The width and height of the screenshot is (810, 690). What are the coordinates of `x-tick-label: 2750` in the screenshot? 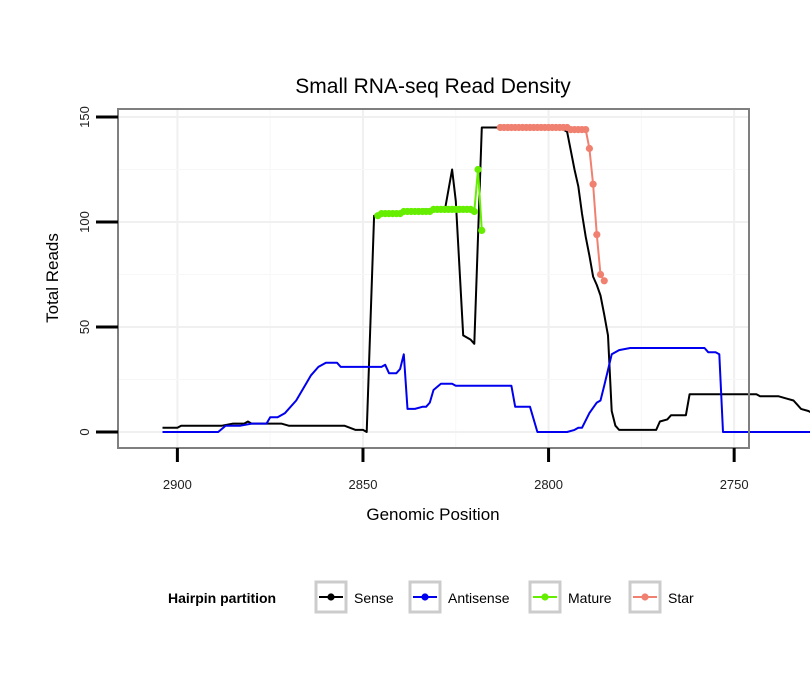 It's located at (734, 484).